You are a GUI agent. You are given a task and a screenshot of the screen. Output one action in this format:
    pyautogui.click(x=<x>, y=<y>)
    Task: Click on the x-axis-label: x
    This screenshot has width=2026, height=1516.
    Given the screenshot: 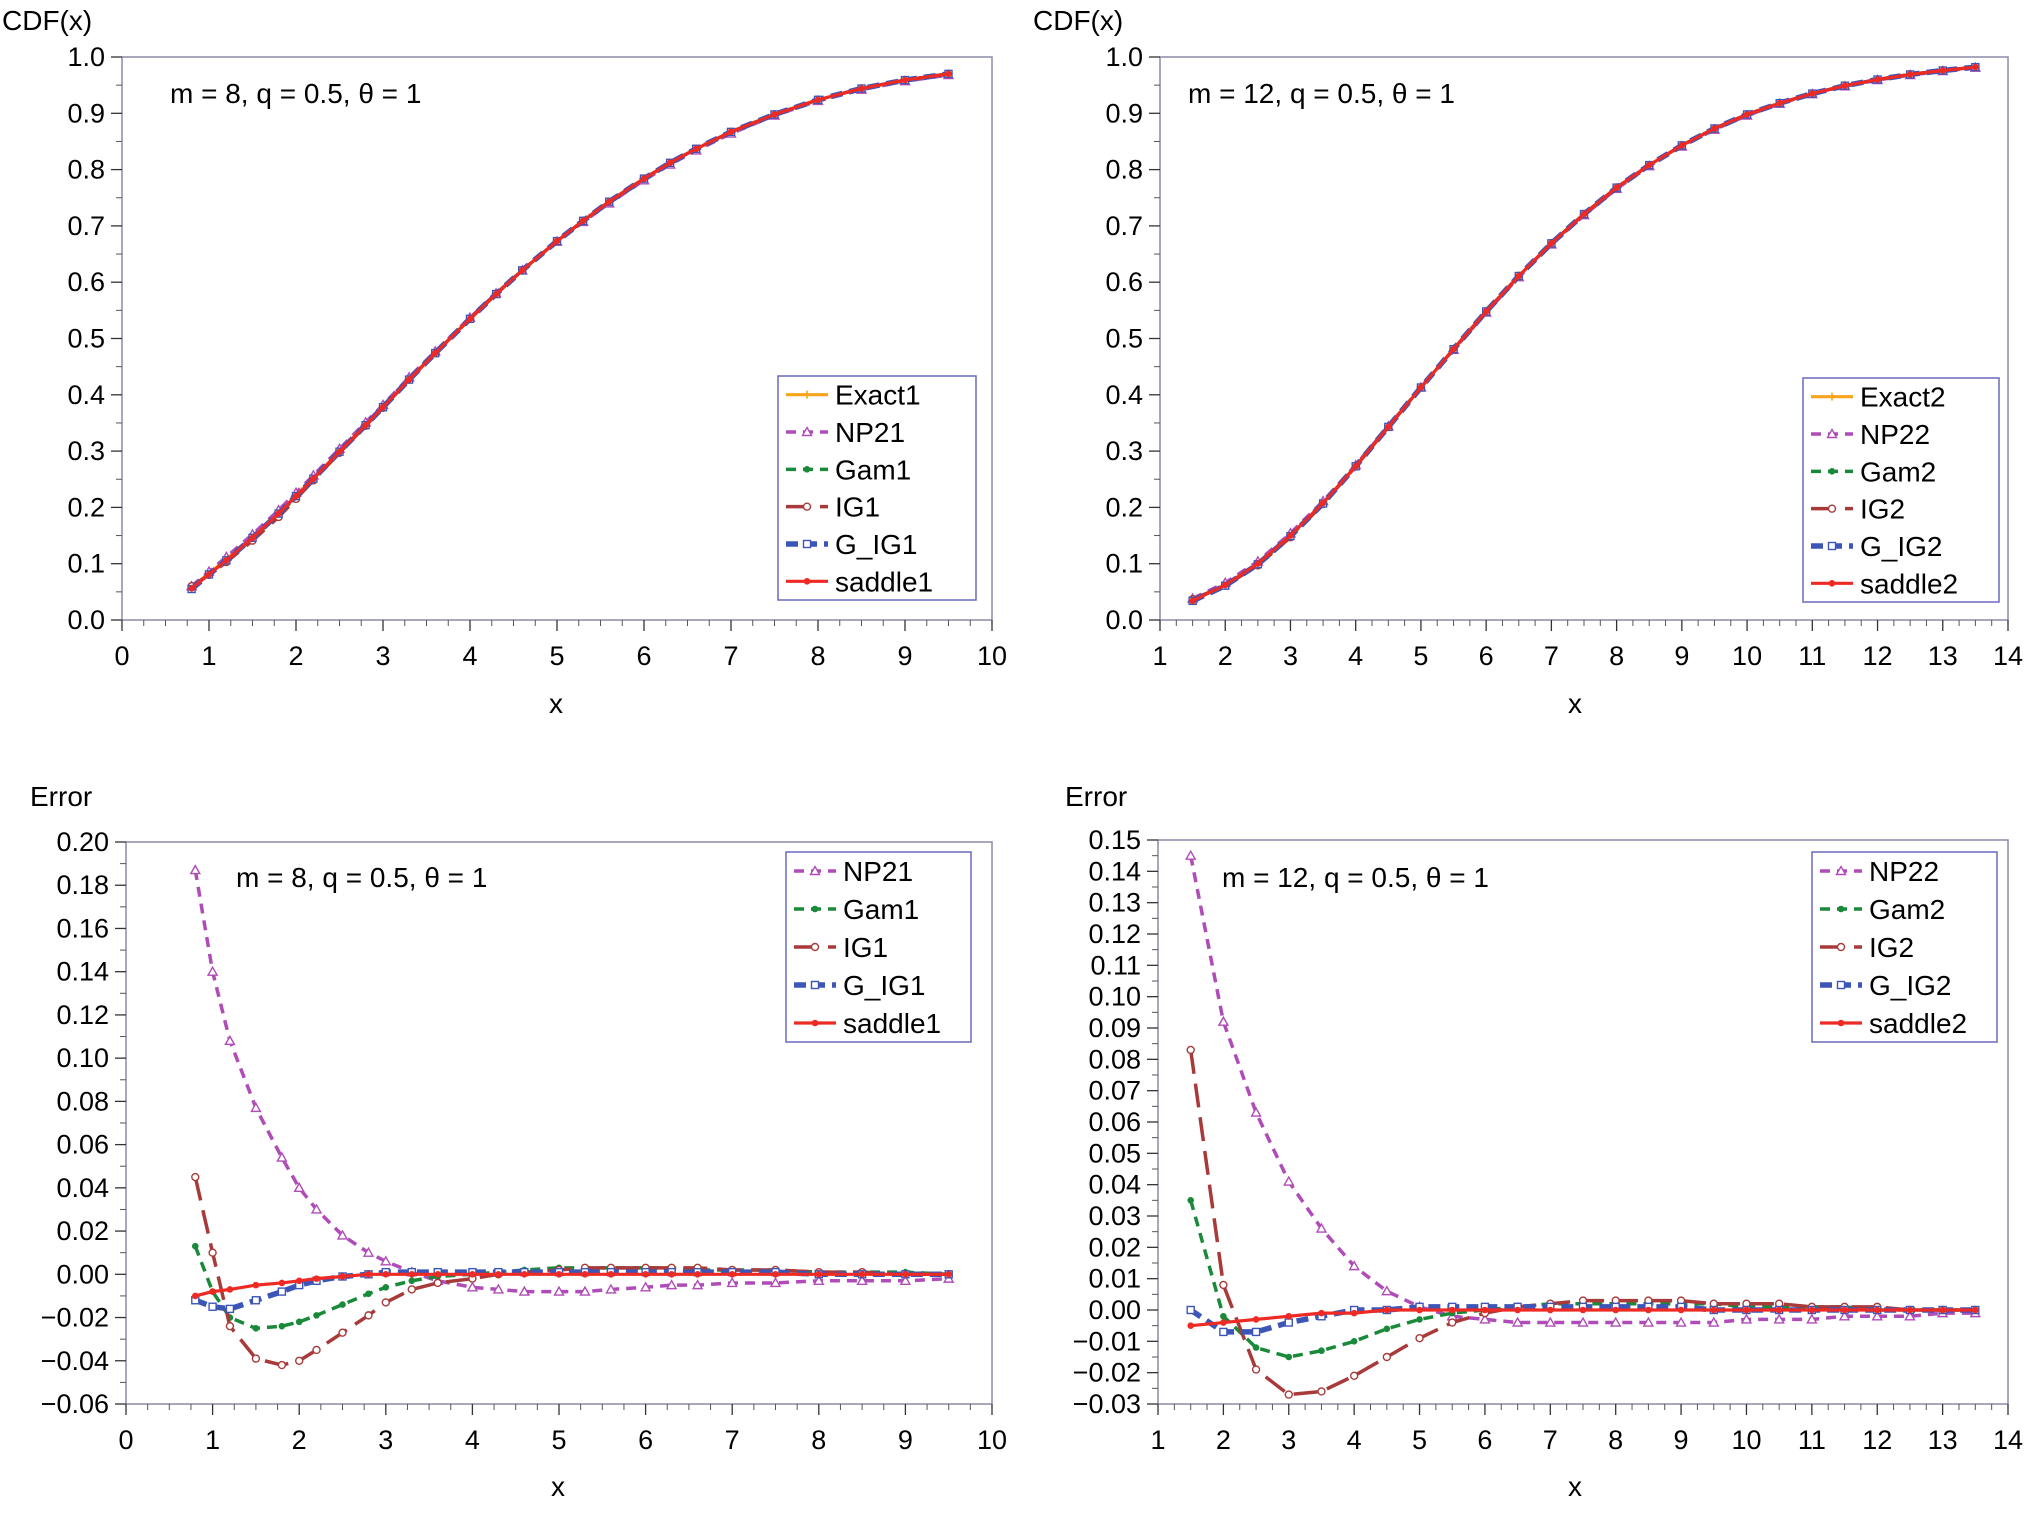 What is the action you would take?
    pyautogui.click(x=1575, y=703)
    